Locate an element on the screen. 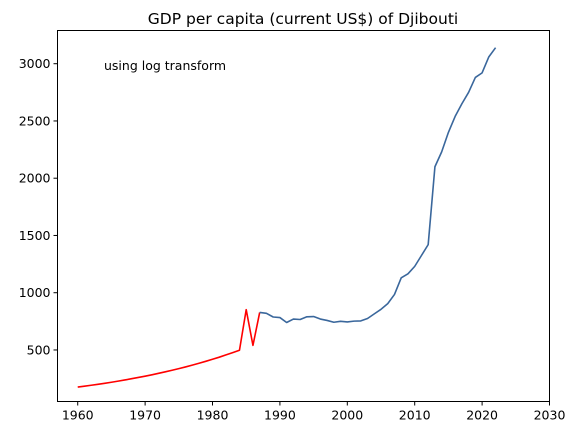 This screenshot has height=435, width=578. series-line-red is located at coordinates (169, 348).